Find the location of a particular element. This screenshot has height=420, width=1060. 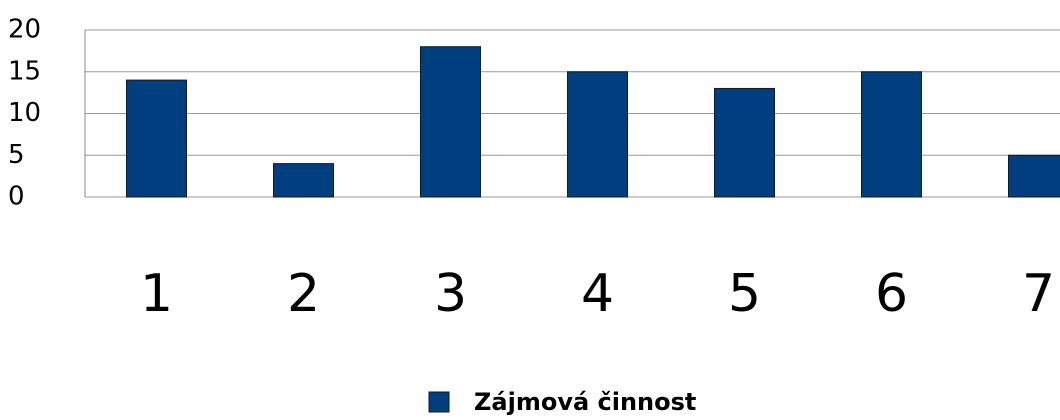

y-tick-label: 0 is located at coordinates (16, 197).